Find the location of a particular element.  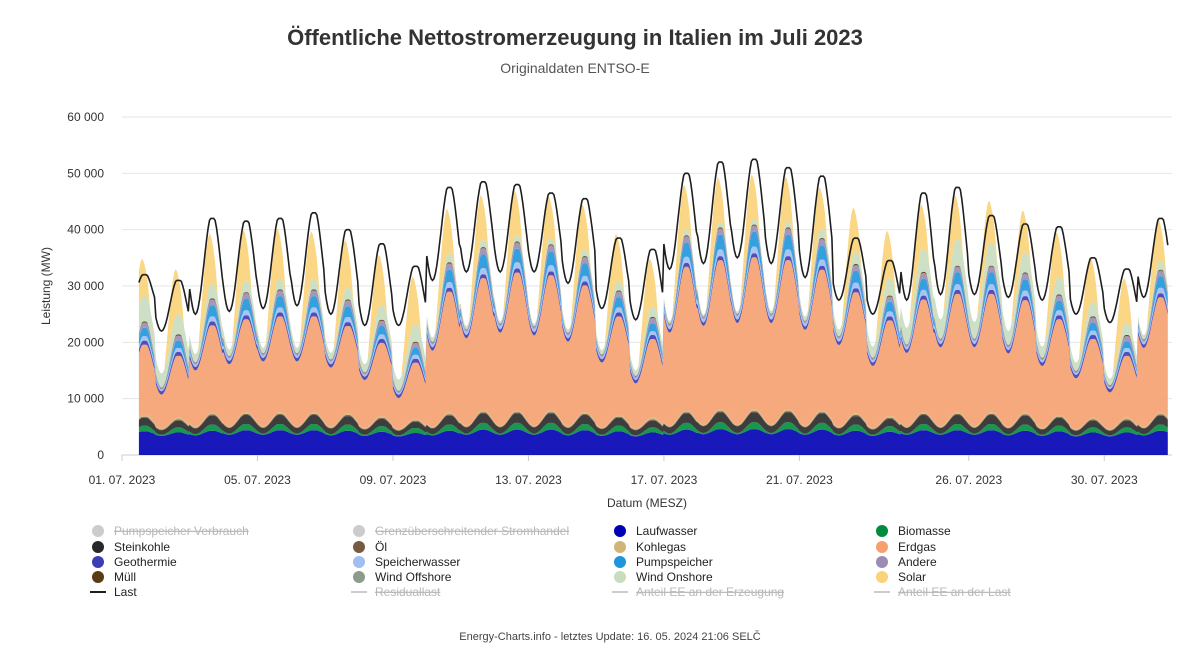

y-axis-title: Leistung (MW) is located at coordinates (46, 286).